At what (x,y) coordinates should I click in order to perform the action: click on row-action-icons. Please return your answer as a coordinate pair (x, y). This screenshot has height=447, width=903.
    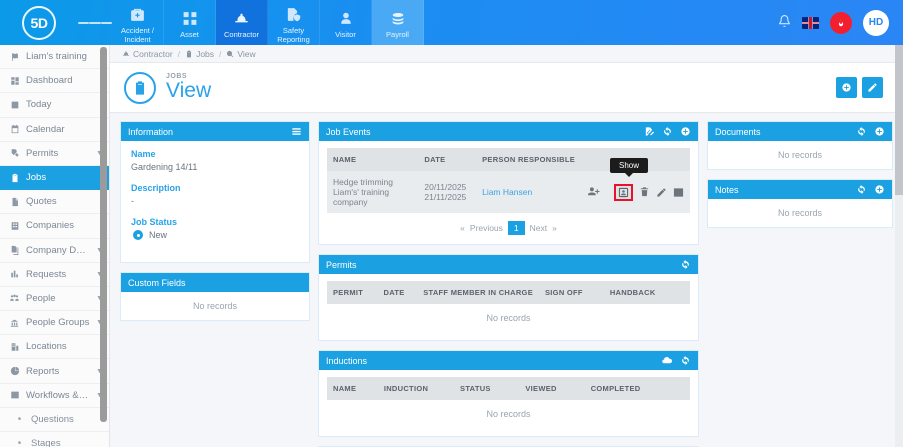
    Looking at the image, I should click on (649, 192).